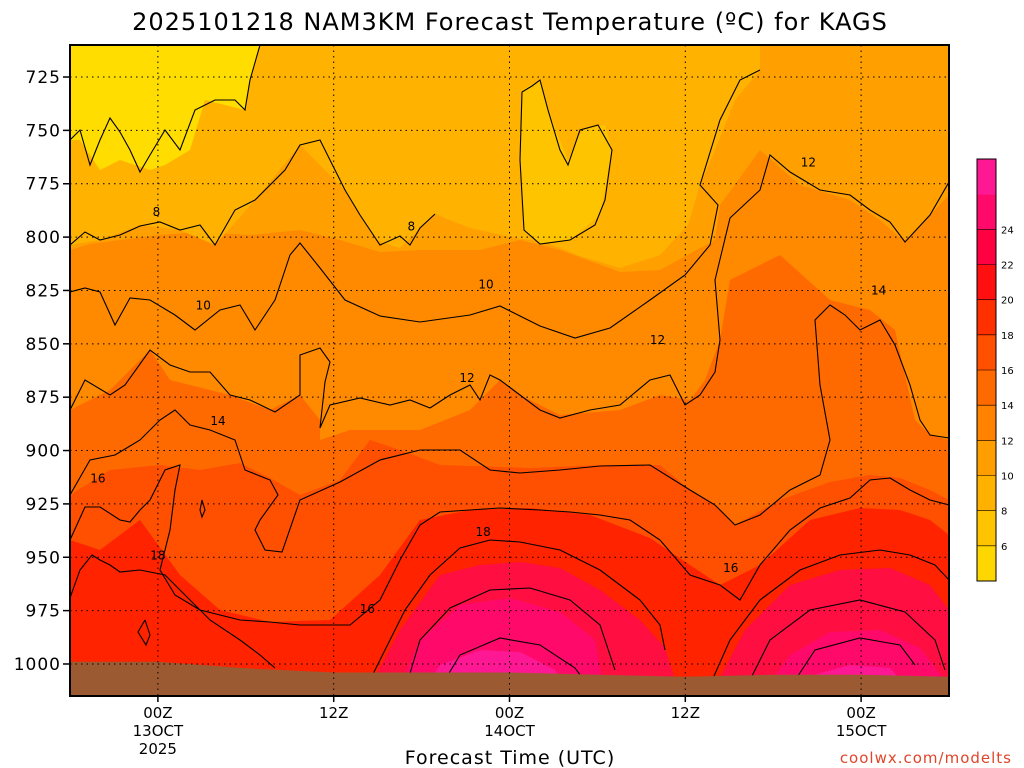  Describe the element at coordinates (158, 731) in the screenshot. I see `x-tick-label-date: 13OCT` at that location.